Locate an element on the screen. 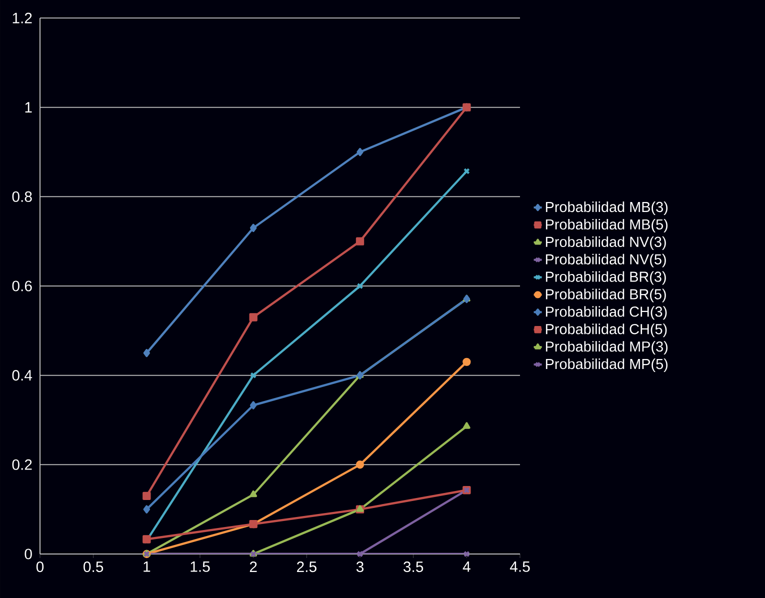  x-tick-label: 1.5 is located at coordinates (200, 567).